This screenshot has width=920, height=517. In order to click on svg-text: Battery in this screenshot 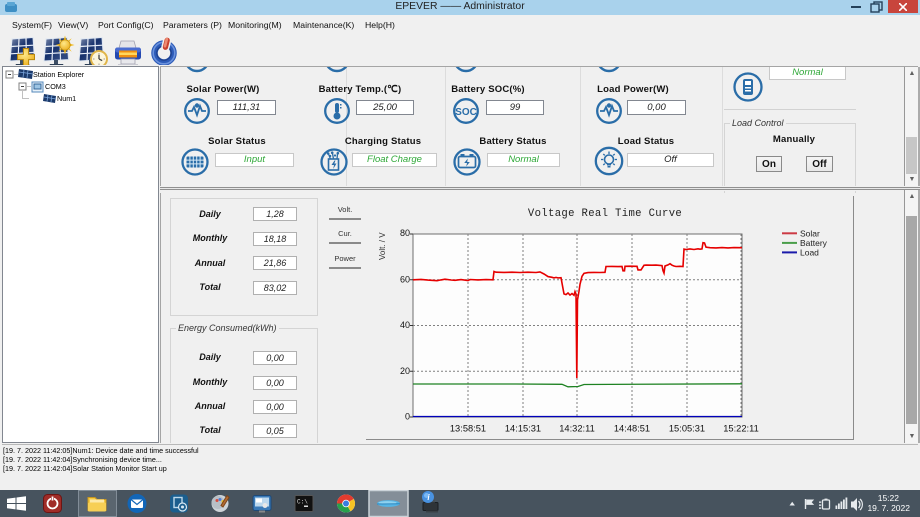, I will do `click(814, 243)`.